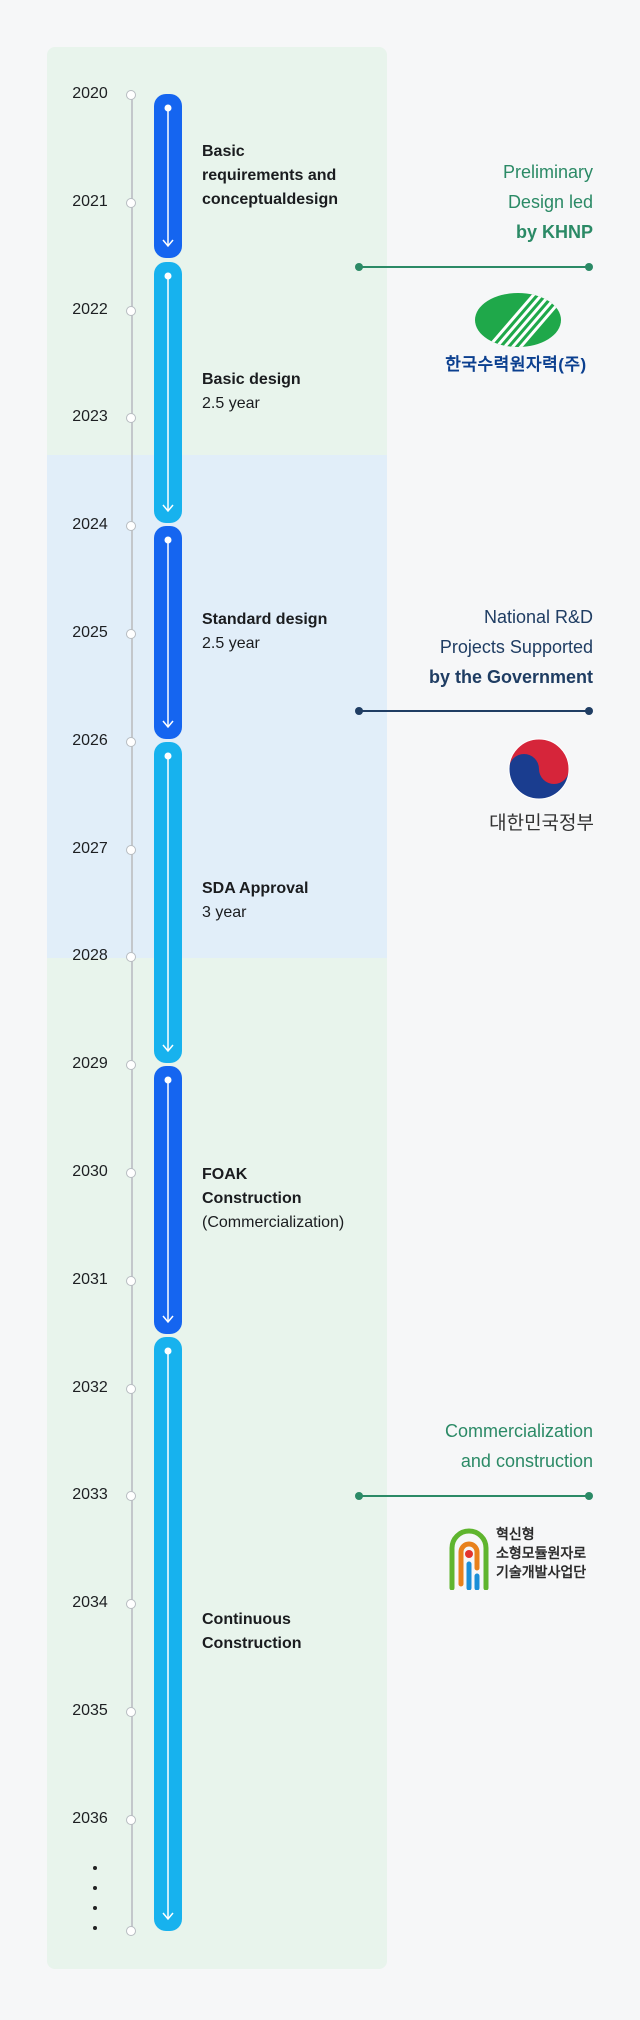 The image size is (640, 2020). Describe the element at coordinates (90, 1387) in the screenshot. I see `year-label: 2032` at that location.